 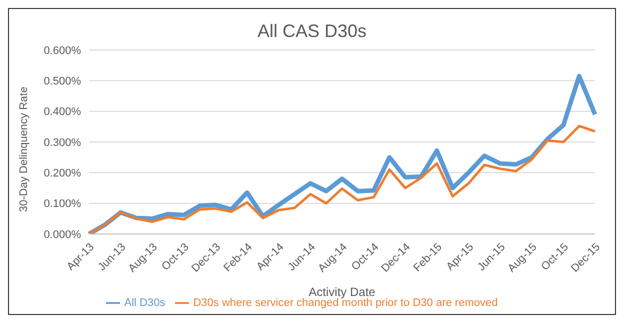 What do you see at coordinates (63, 82) in the screenshot?
I see `y-tick-label: 0.500%` at bounding box center [63, 82].